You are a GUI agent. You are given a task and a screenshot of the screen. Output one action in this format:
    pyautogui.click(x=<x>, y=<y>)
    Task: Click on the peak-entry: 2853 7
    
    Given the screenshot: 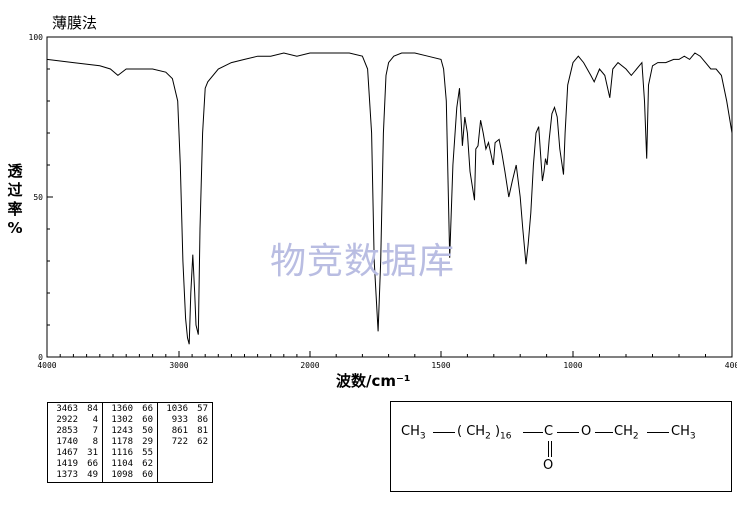 What is the action you would take?
    pyautogui.click(x=75, y=431)
    